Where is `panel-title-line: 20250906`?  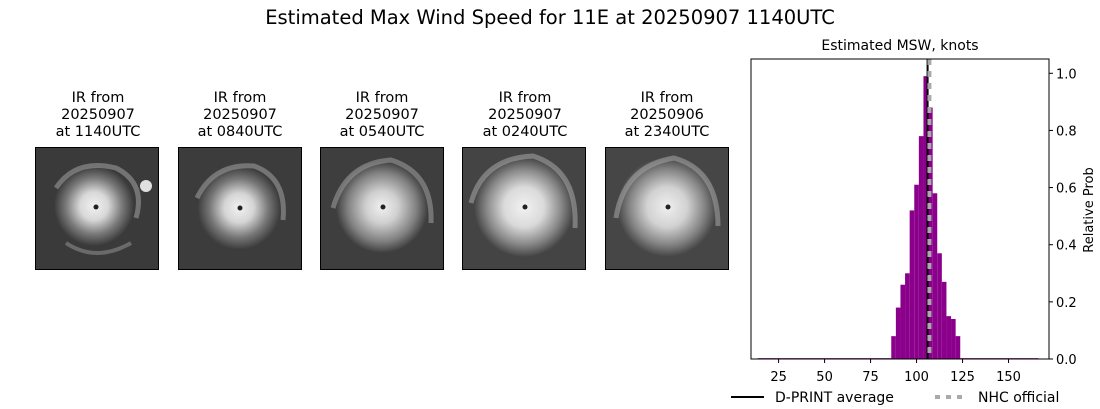 panel-title-line: 20250906 is located at coordinates (667, 115).